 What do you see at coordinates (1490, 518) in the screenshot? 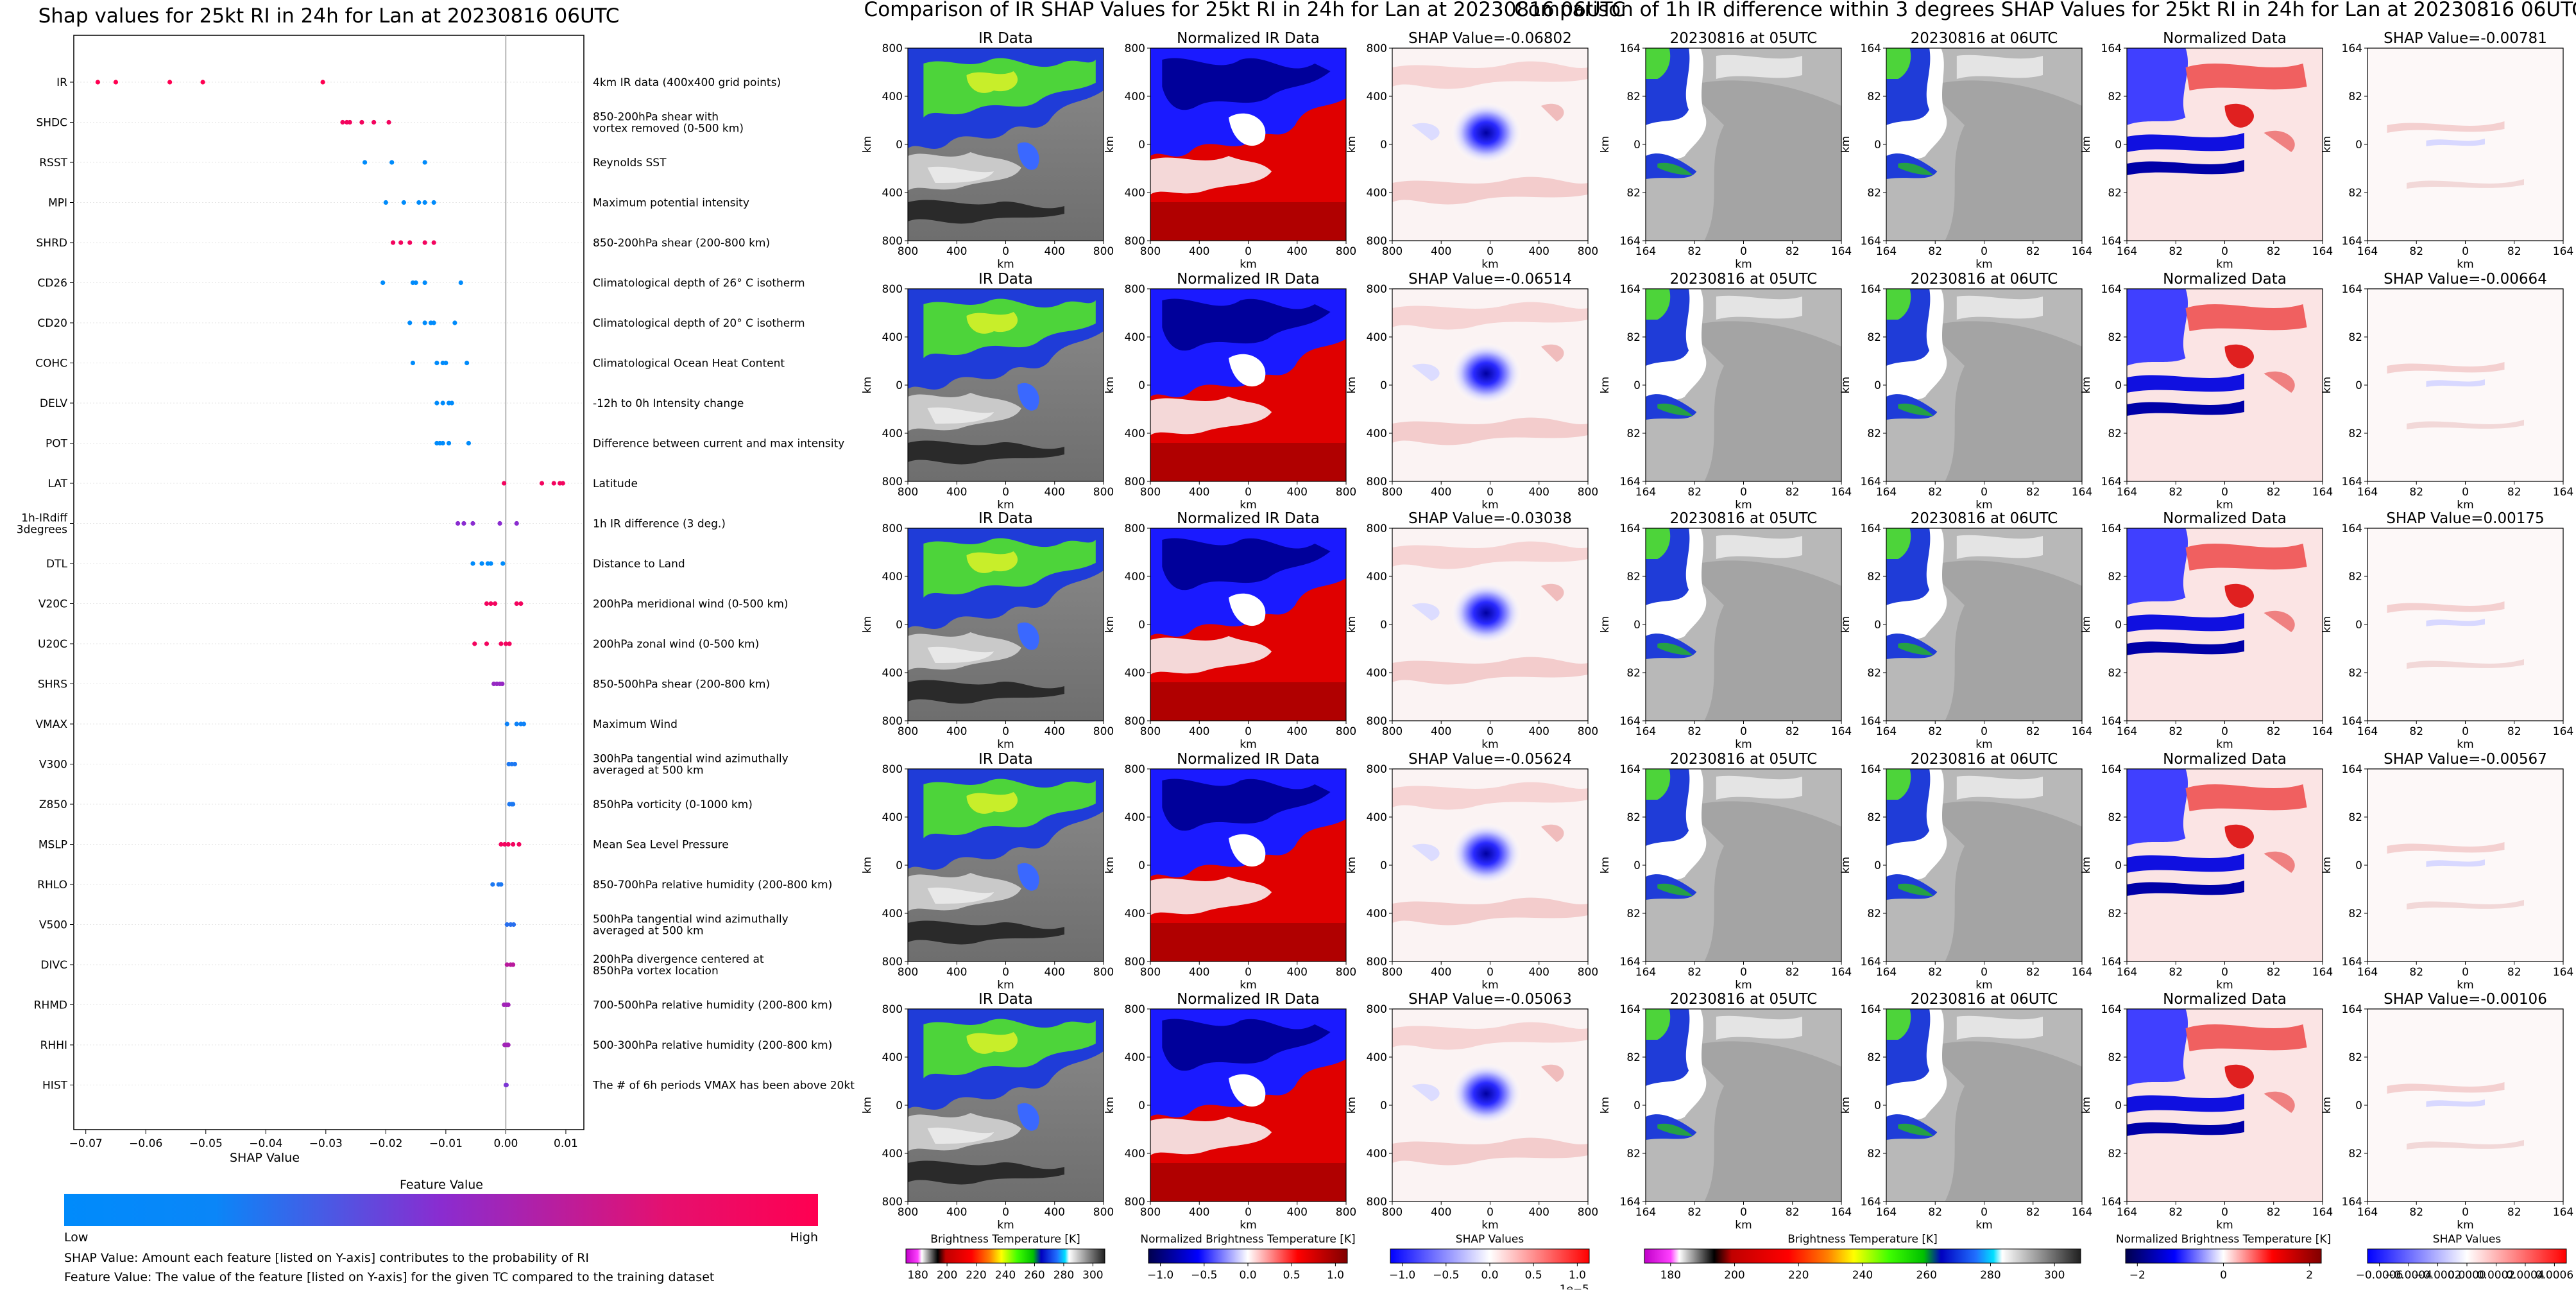
I see `panel-title: SHAP Value=-0.03038` at bounding box center [1490, 518].